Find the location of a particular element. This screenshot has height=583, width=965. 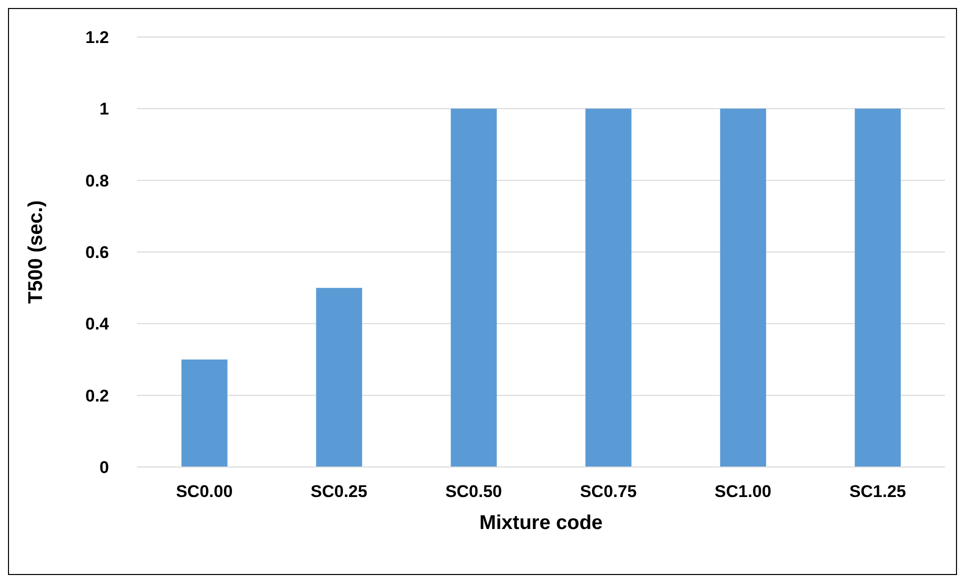

y-tick-label: 0 is located at coordinates (104, 468).